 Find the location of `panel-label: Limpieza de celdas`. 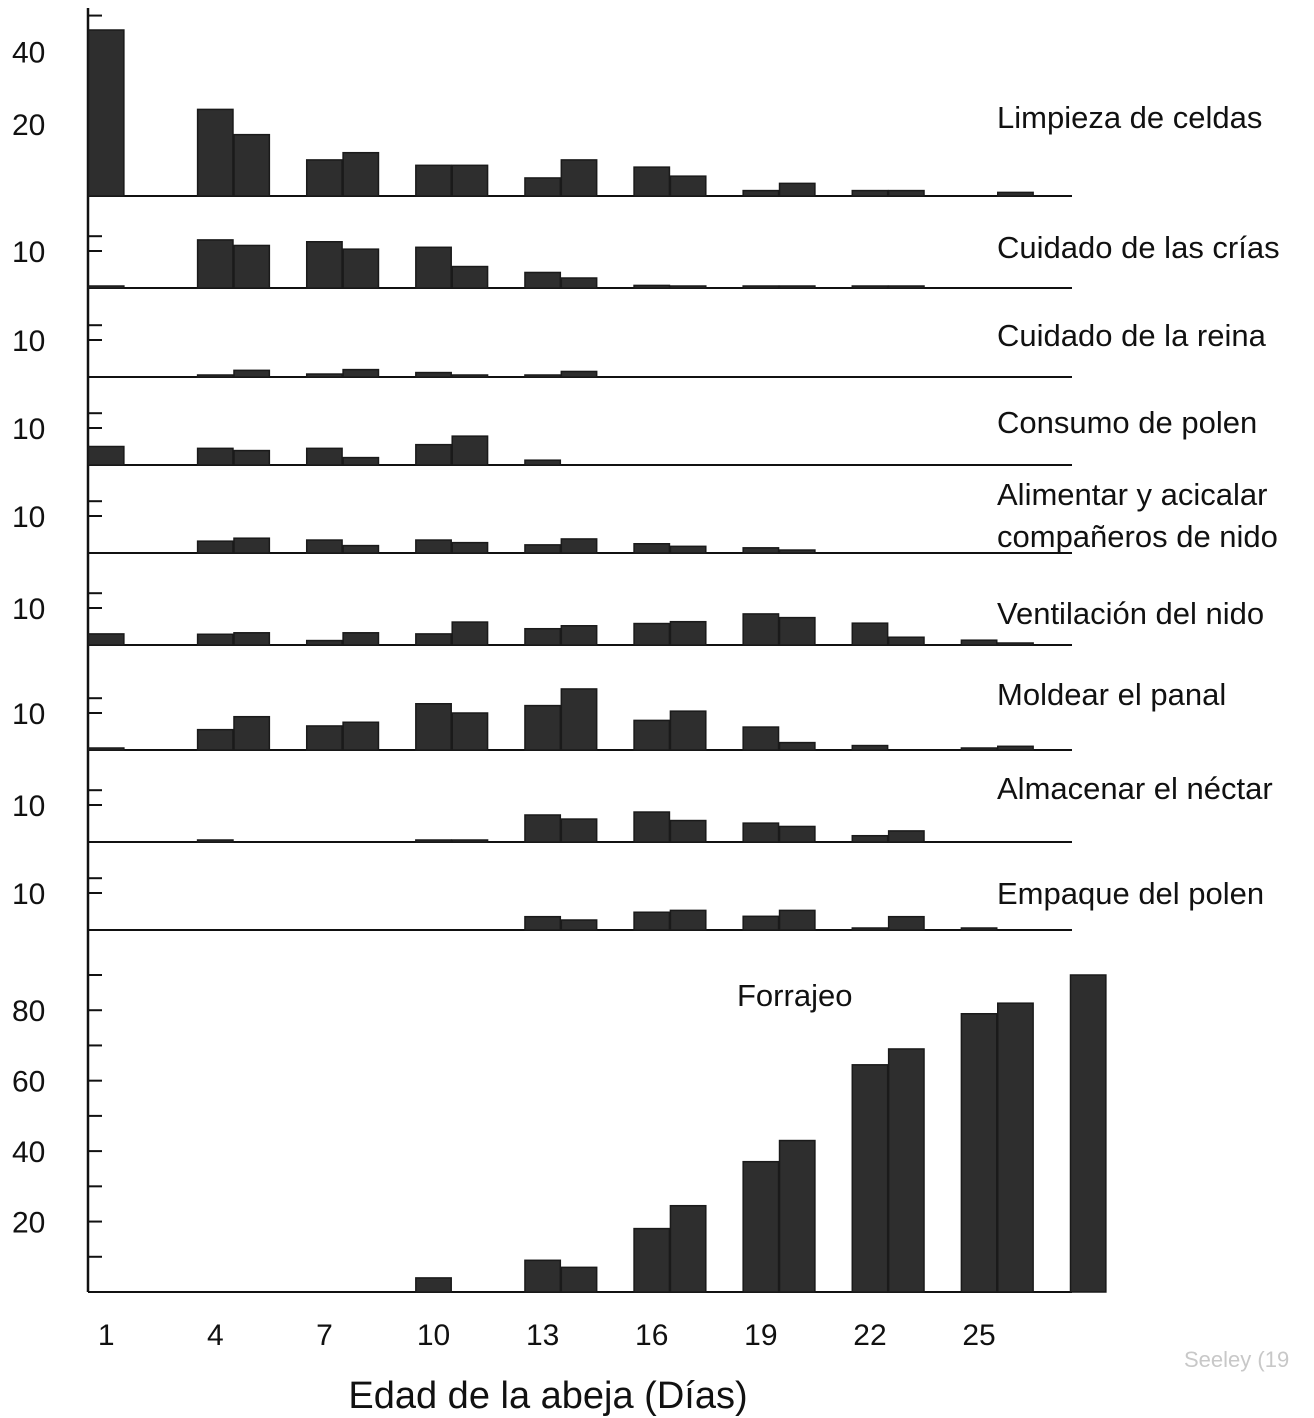

panel-label: Limpieza de celdas is located at coordinates (1129, 117).